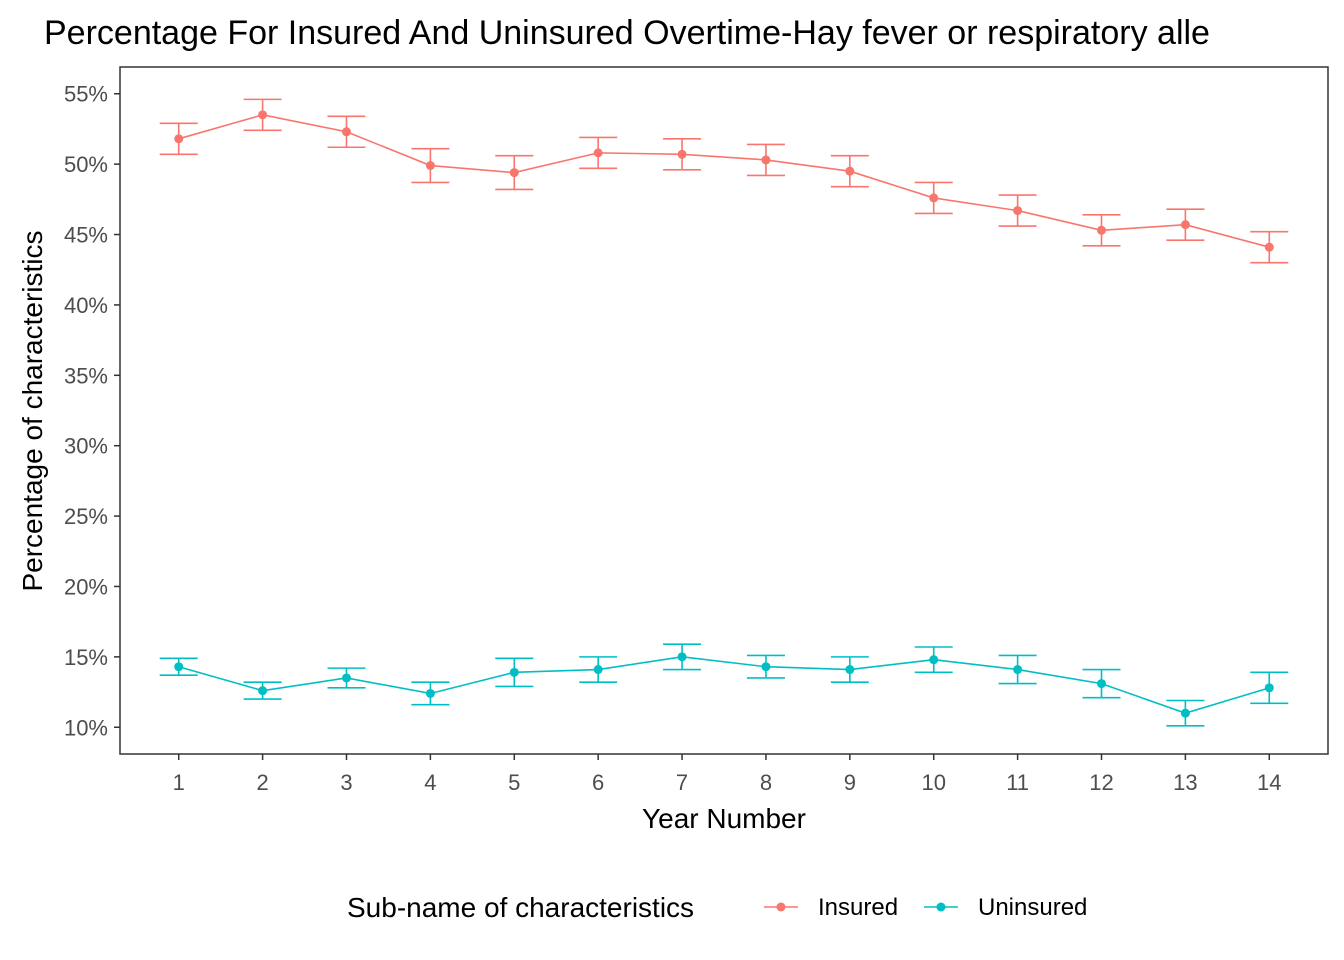 The height and width of the screenshot is (960, 1344). Describe the element at coordinates (430, 782) in the screenshot. I see `x-tick-label: 4` at that location.